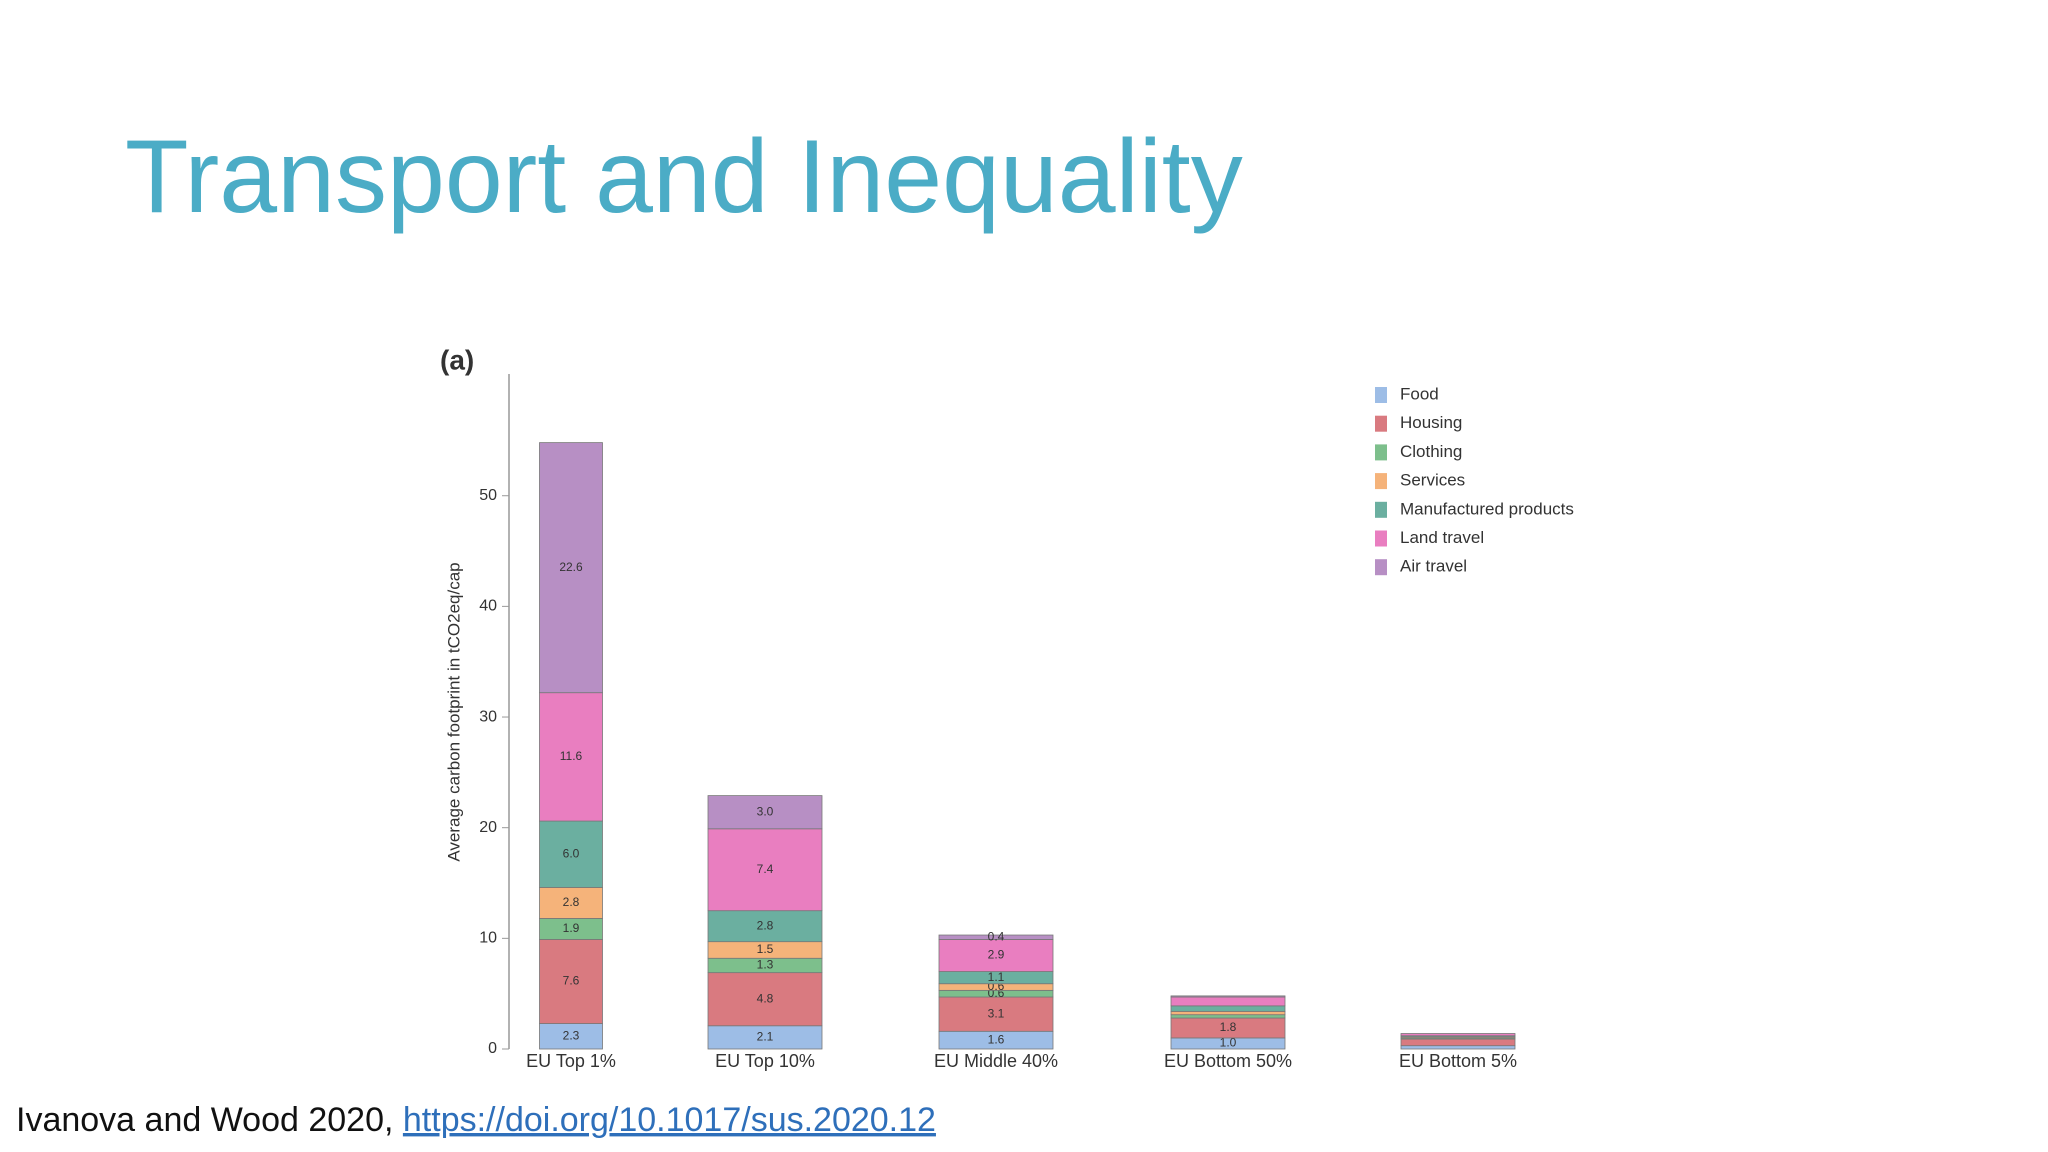 The image size is (2048, 1152). What do you see at coordinates (209, 1120) in the screenshot?
I see `citation-text: Ivanova and Wood 2020,` at bounding box center [209, 1120].